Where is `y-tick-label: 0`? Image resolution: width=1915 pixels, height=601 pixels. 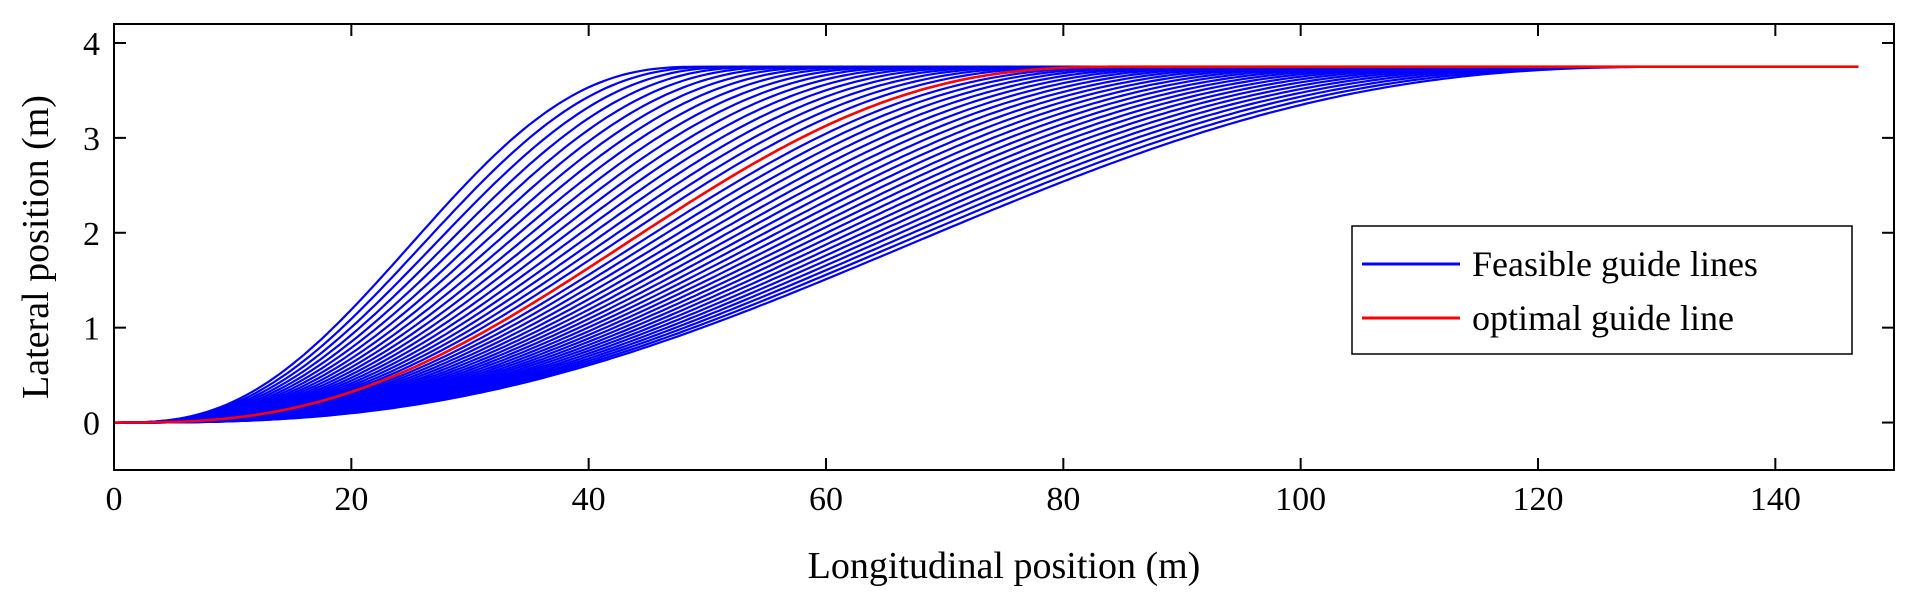 y-tick-label: 0 is located at coordinates (91, 424).